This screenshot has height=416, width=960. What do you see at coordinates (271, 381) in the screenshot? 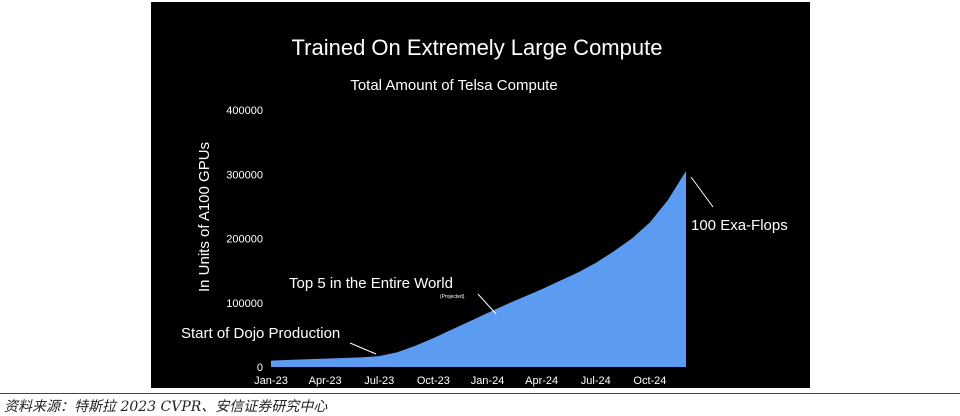
I see `x-tick-label: Jan-23` at bounding box center [271, 381].